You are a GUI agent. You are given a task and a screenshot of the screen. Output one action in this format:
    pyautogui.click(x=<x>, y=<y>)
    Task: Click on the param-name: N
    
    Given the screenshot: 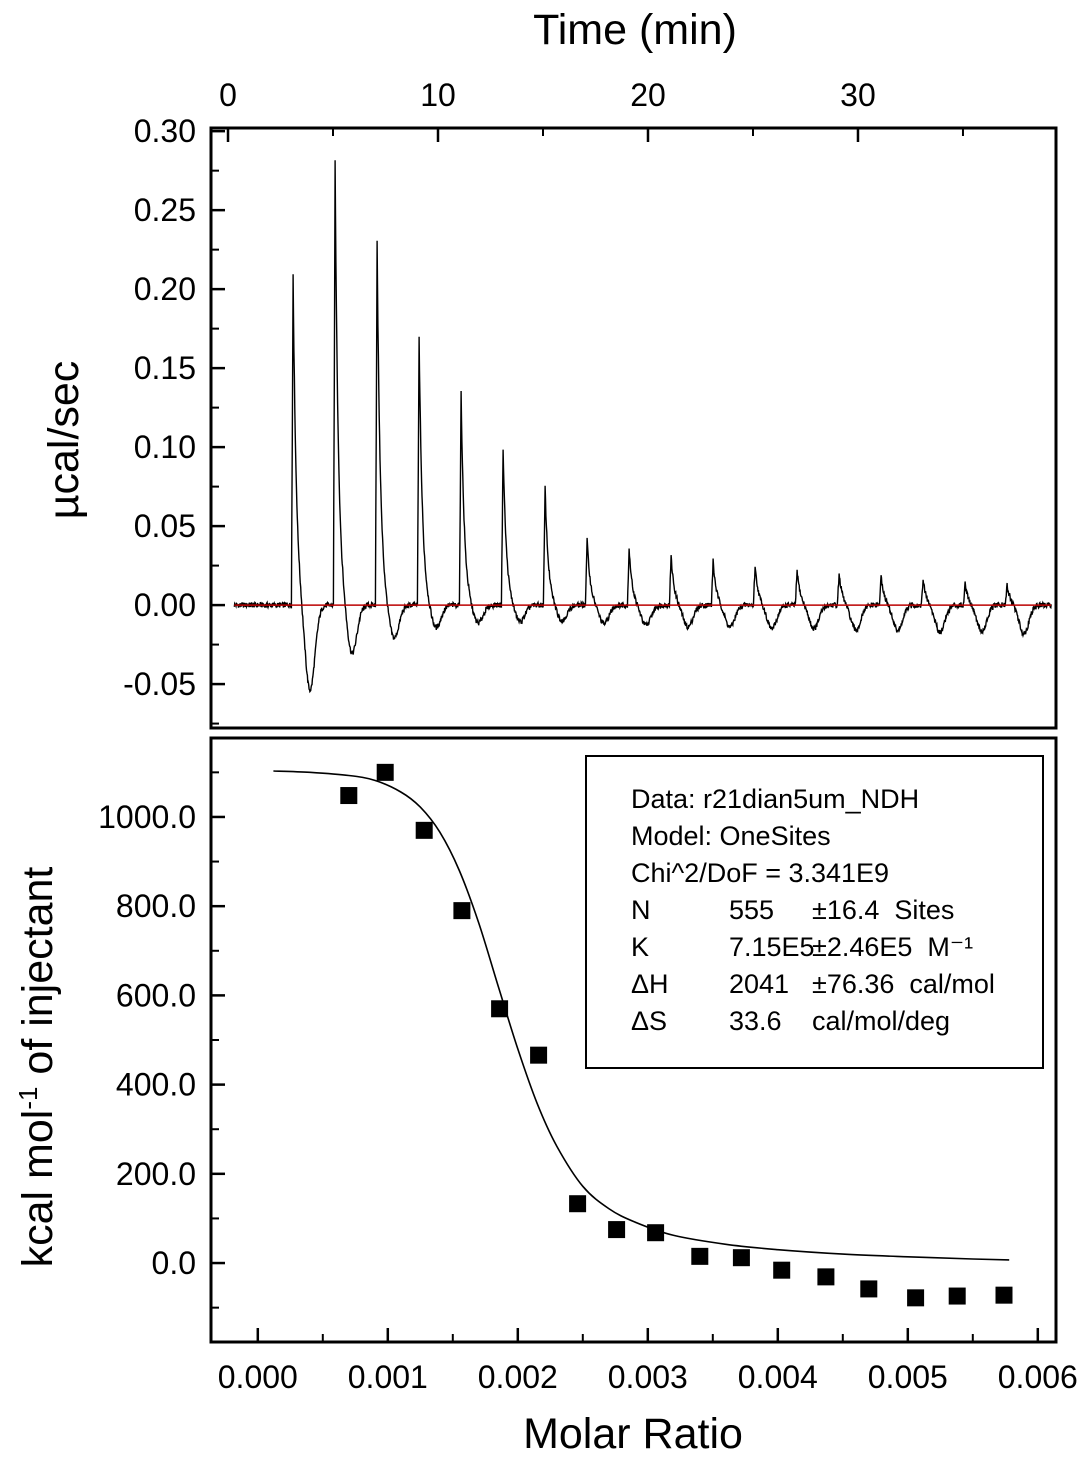 What is the action you would take?
    pyautogui.click(x=641, y=910)
    